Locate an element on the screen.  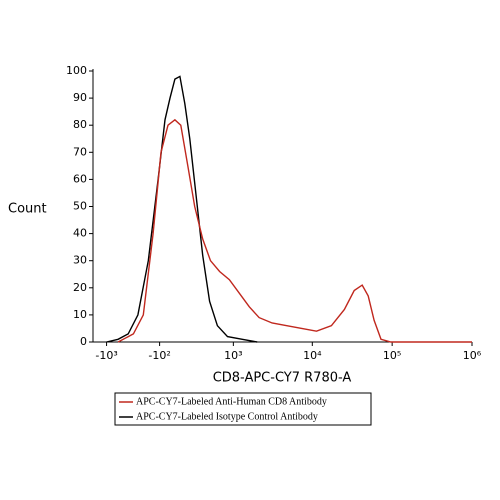
y-tick-label: 50 is located at coordinates (80, 206).